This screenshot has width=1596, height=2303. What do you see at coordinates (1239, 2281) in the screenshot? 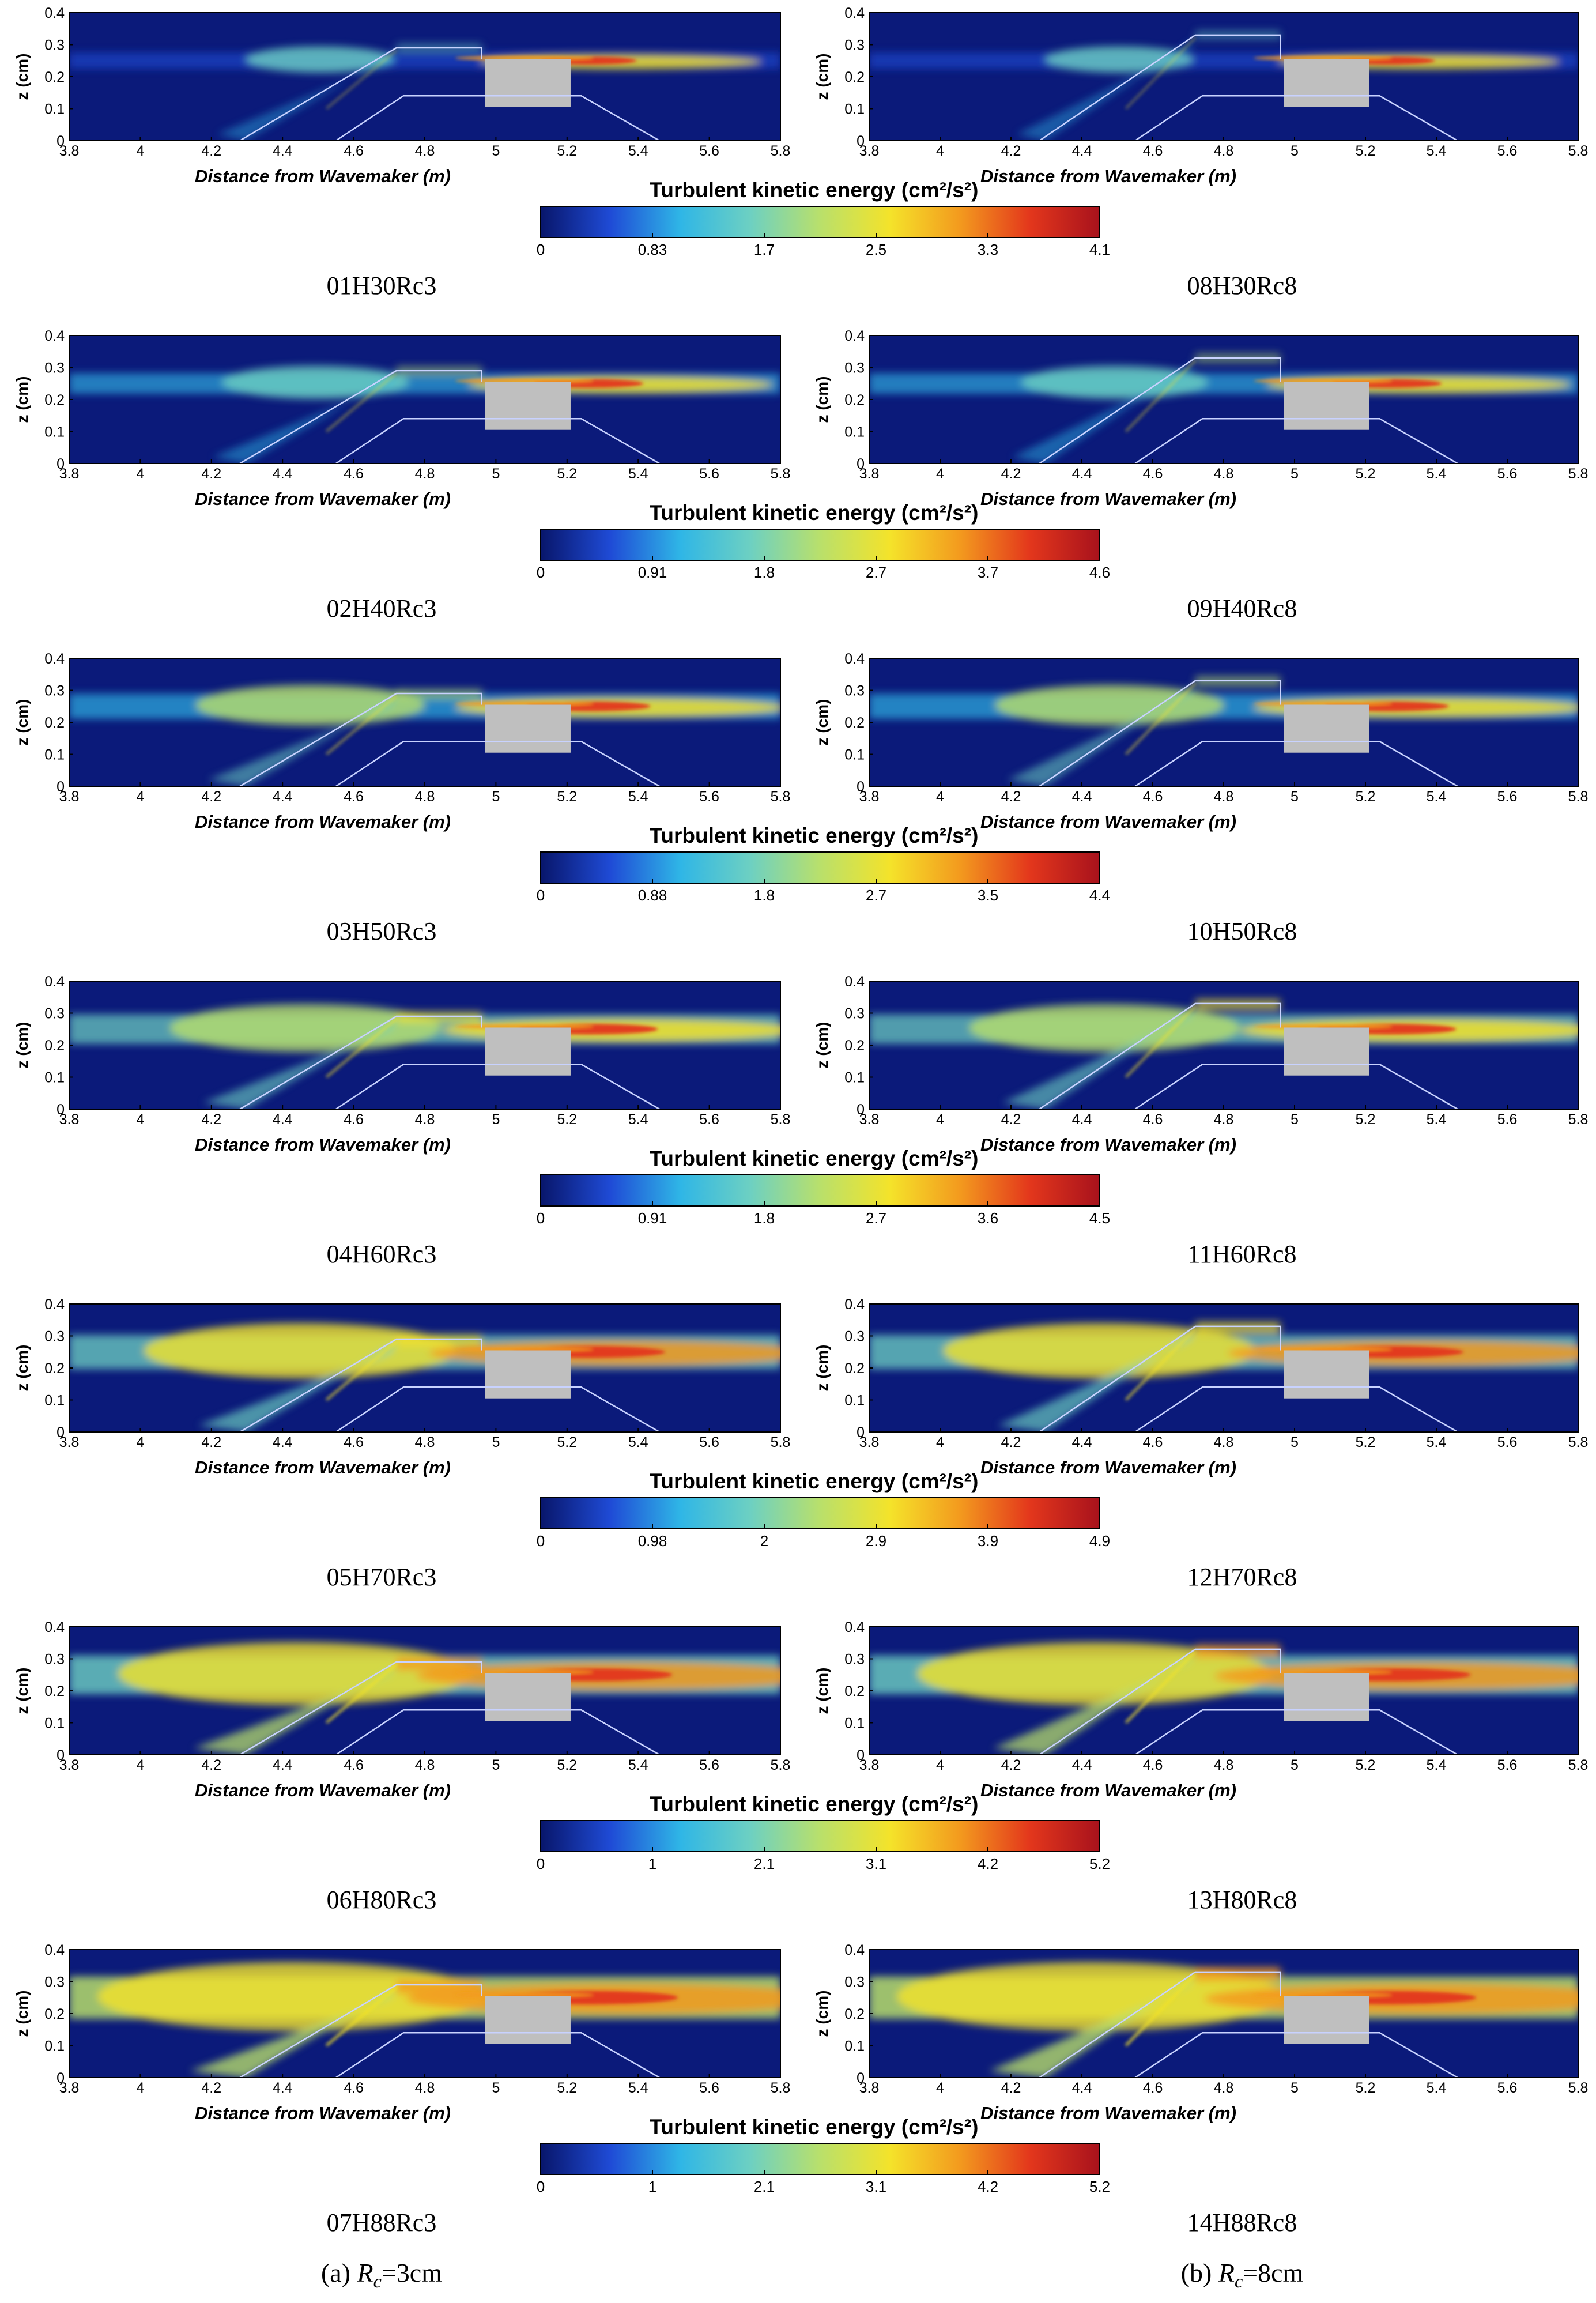
I see `caption-subscript: c` at bounding box center [1239, 2281].